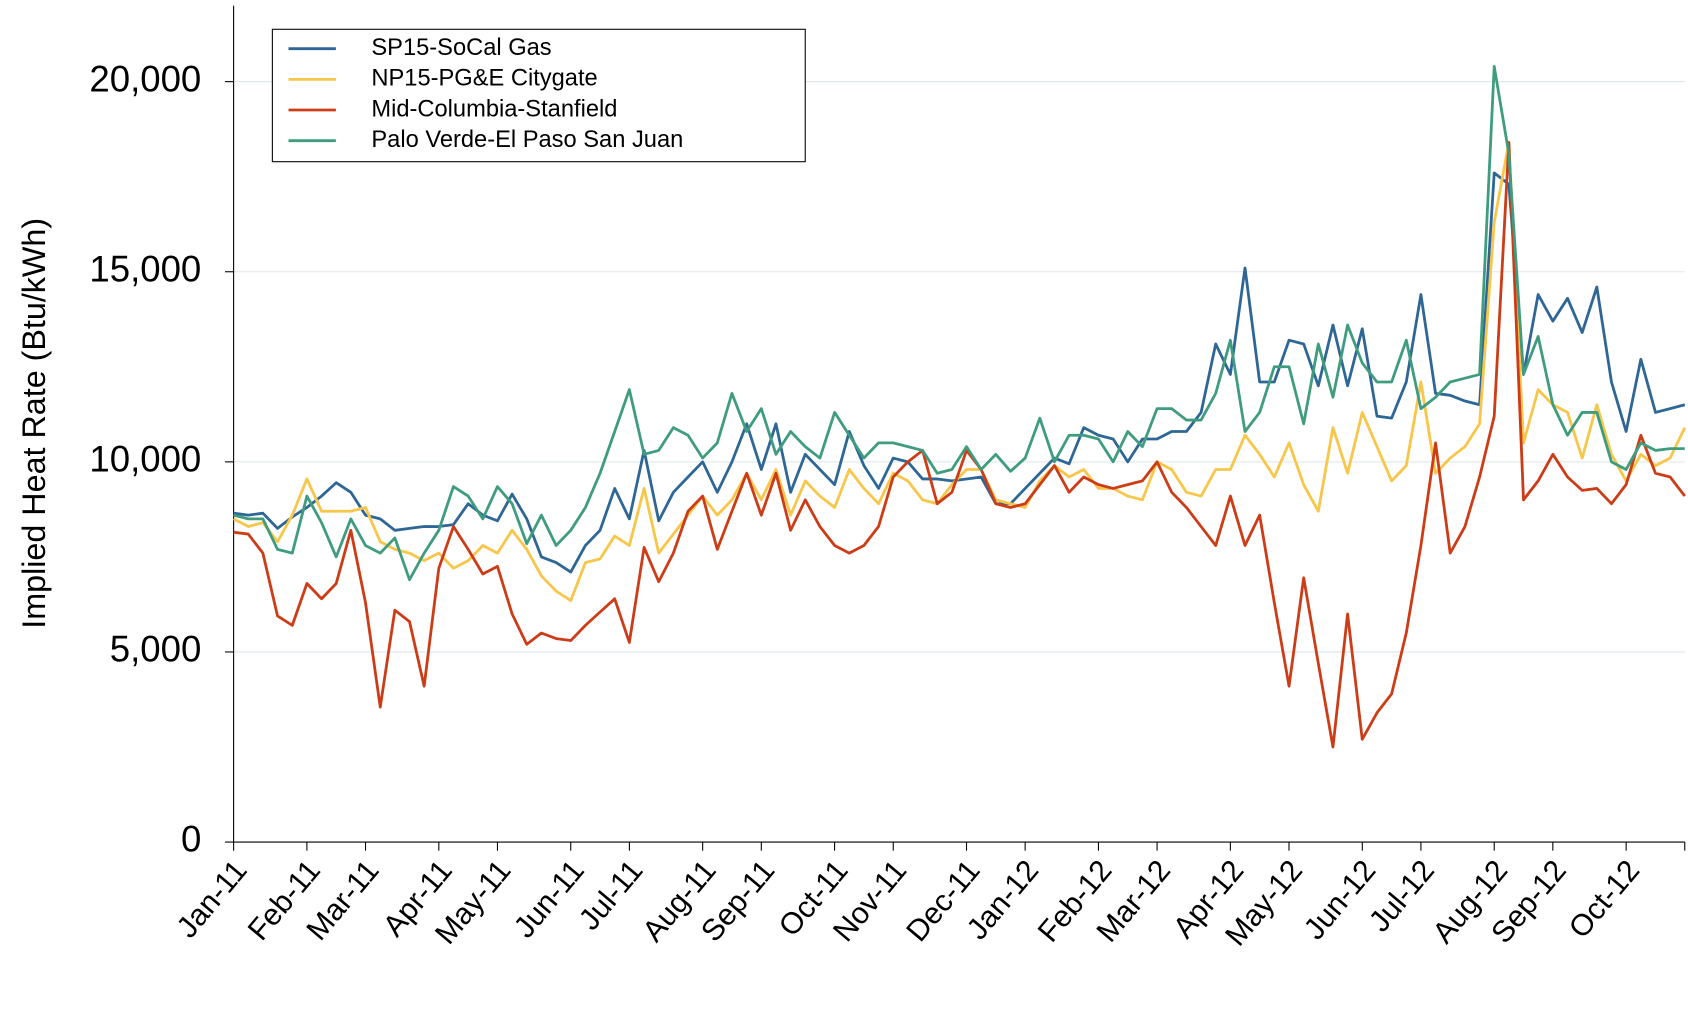  What do you see at coordinates (156, 649) in the screenshot?
I see `y-tick-label: 5,000` at bounding box center [156, 649].